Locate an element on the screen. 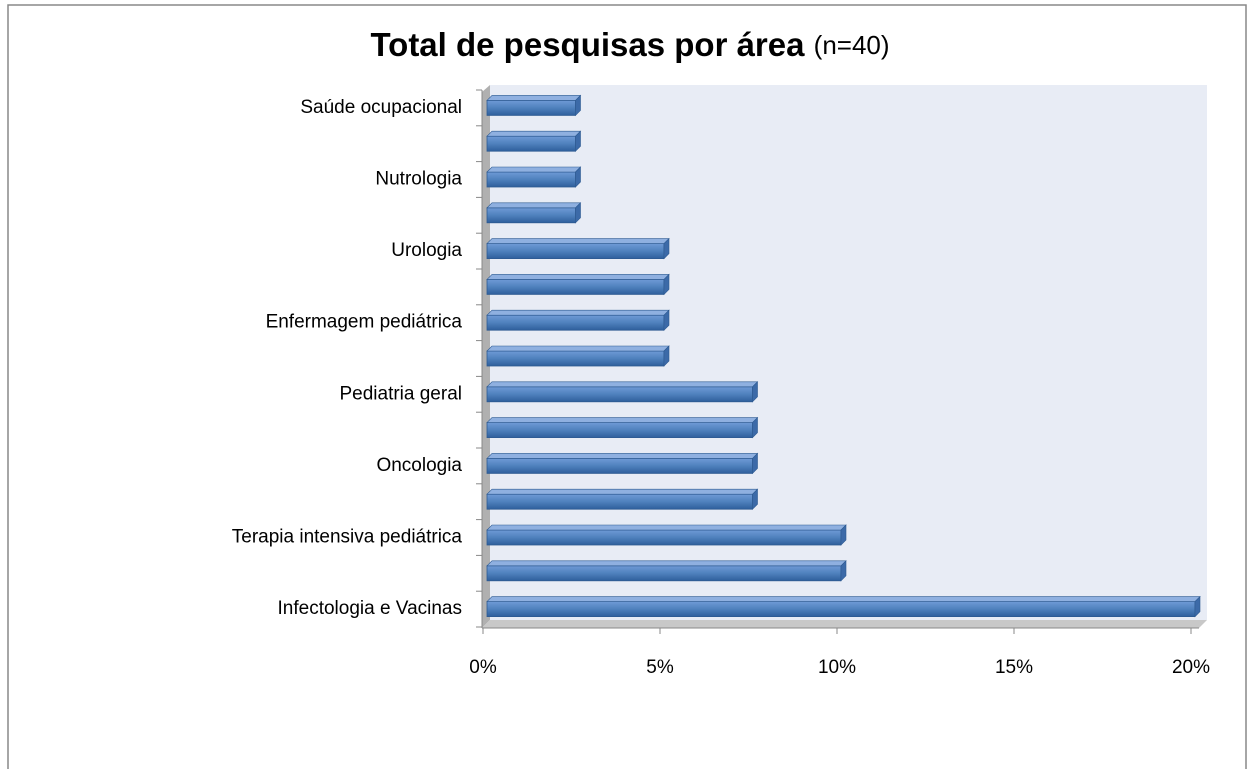 This screenshot has height=769, width=1255. y-tick-label: Infectologia e Vacinas is located at coordinates (370, 608).